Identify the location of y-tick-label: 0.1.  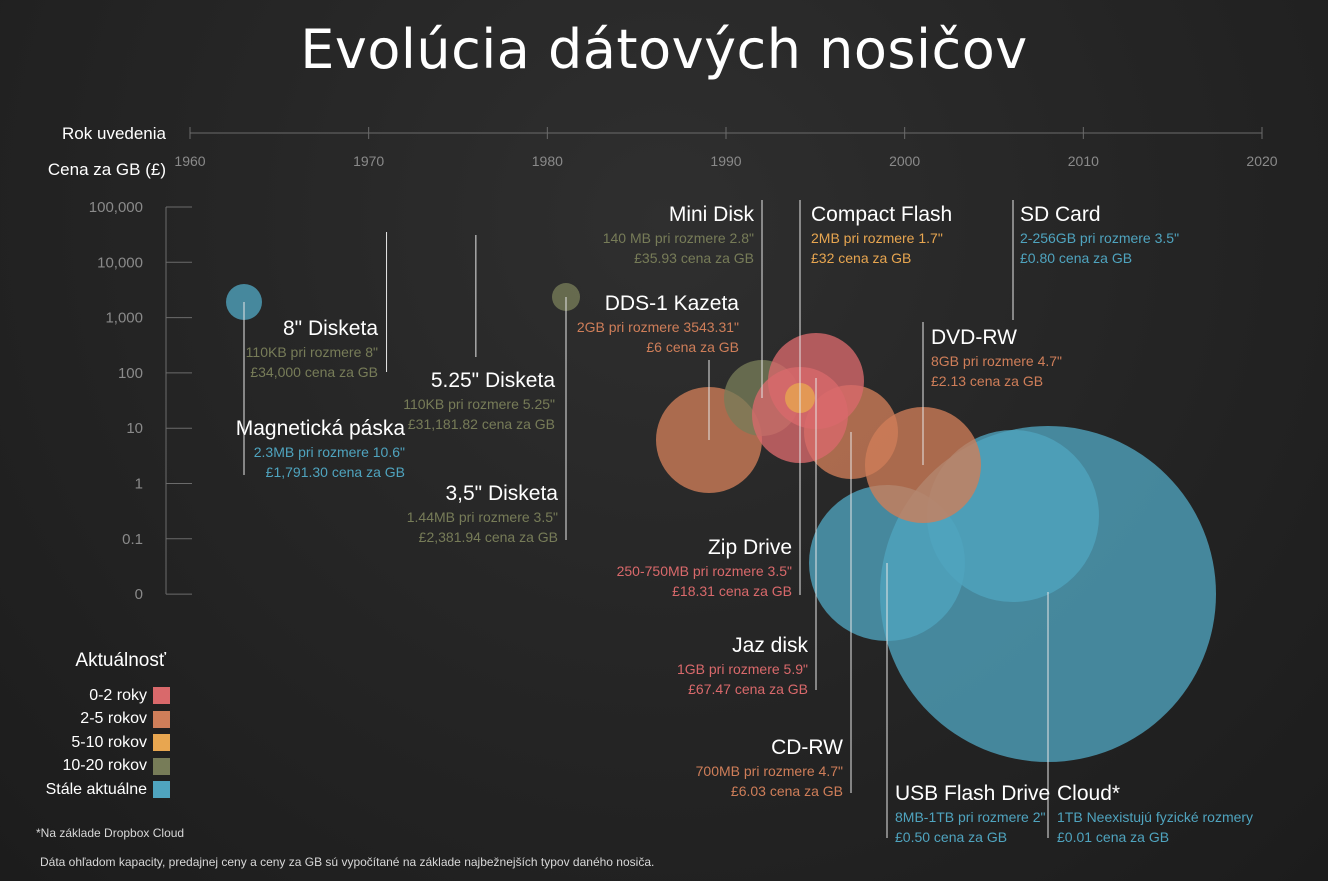
(132, 539).